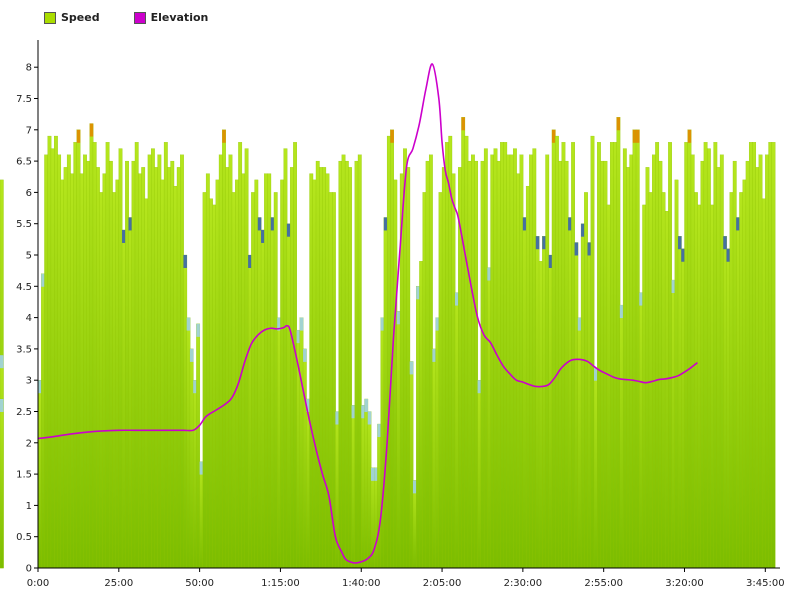 Image resolution: width=800 pixels, height=600 pixels. What do you see at coordinates (72, 17) in the screenshot?
I see `legend-item-speed: Speed` at bounding box center [72, 17].